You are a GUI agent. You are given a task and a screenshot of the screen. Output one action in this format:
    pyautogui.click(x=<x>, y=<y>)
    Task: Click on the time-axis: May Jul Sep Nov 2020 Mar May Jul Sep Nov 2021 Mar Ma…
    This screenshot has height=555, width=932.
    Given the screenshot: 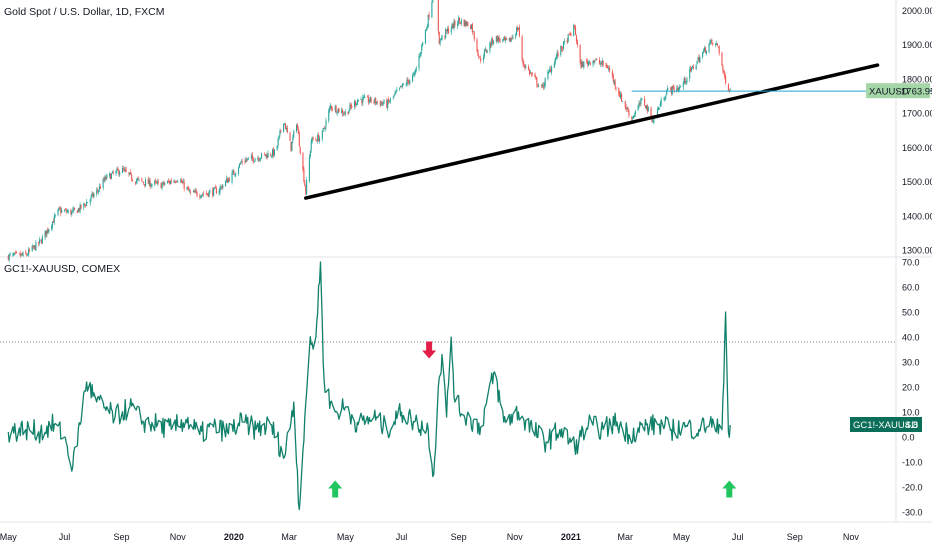 What is the action you would take?
    pyautogui.click(x=429, y=537)
    